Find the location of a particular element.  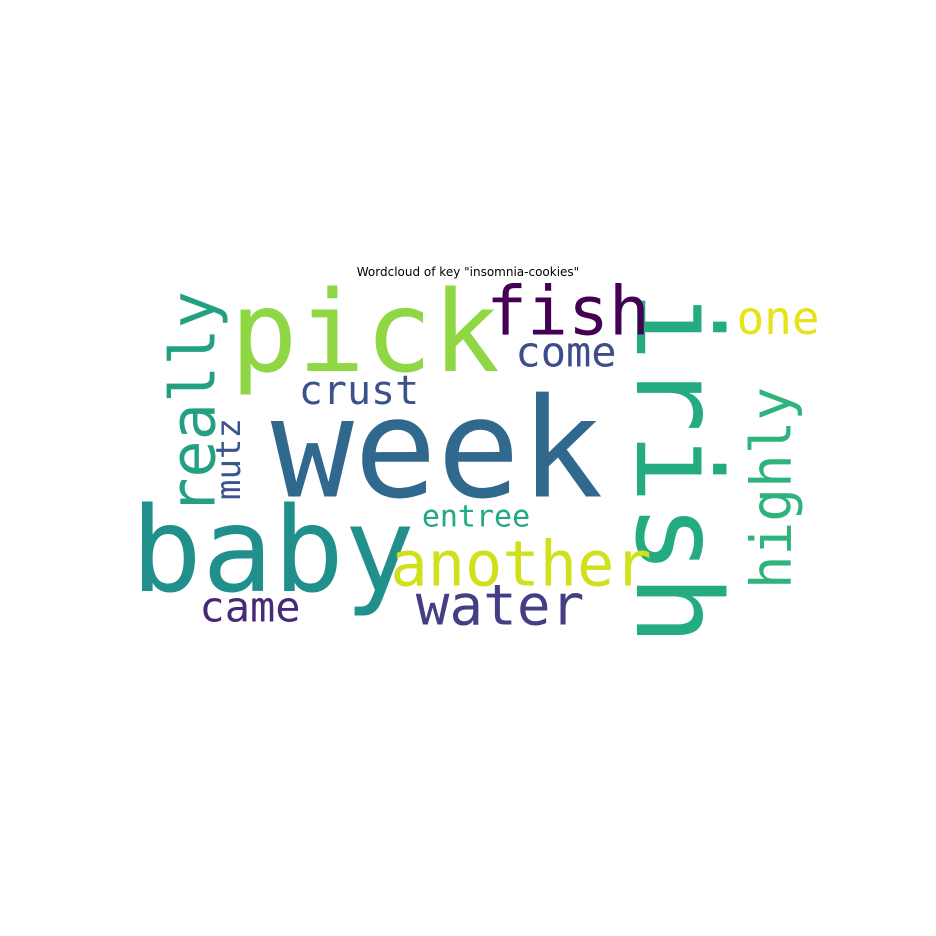

word-fish: fish is located at coordinates (568, 312).